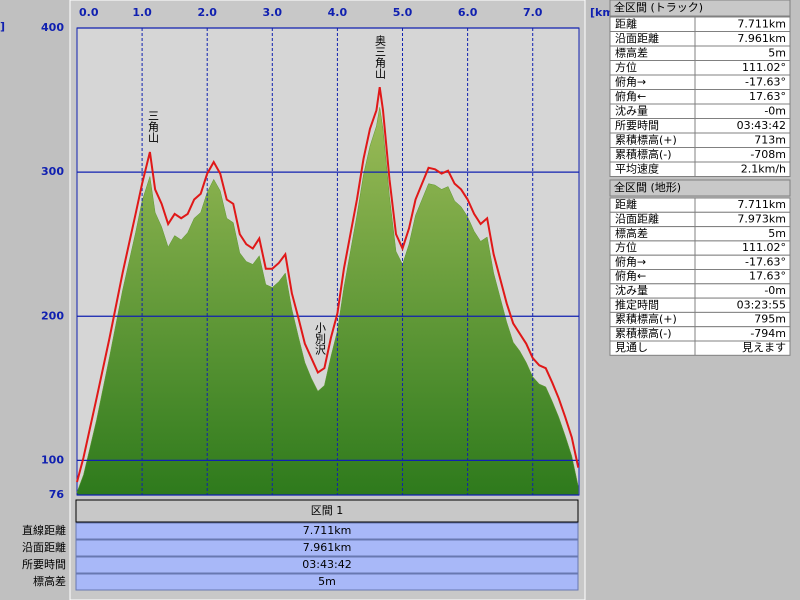 The width and height of the screenshot is (800, 600). What do you see at coordinates (764, 347) in the screenshot?
I see `table-value: 見えます` at bounding box center [764, 347].